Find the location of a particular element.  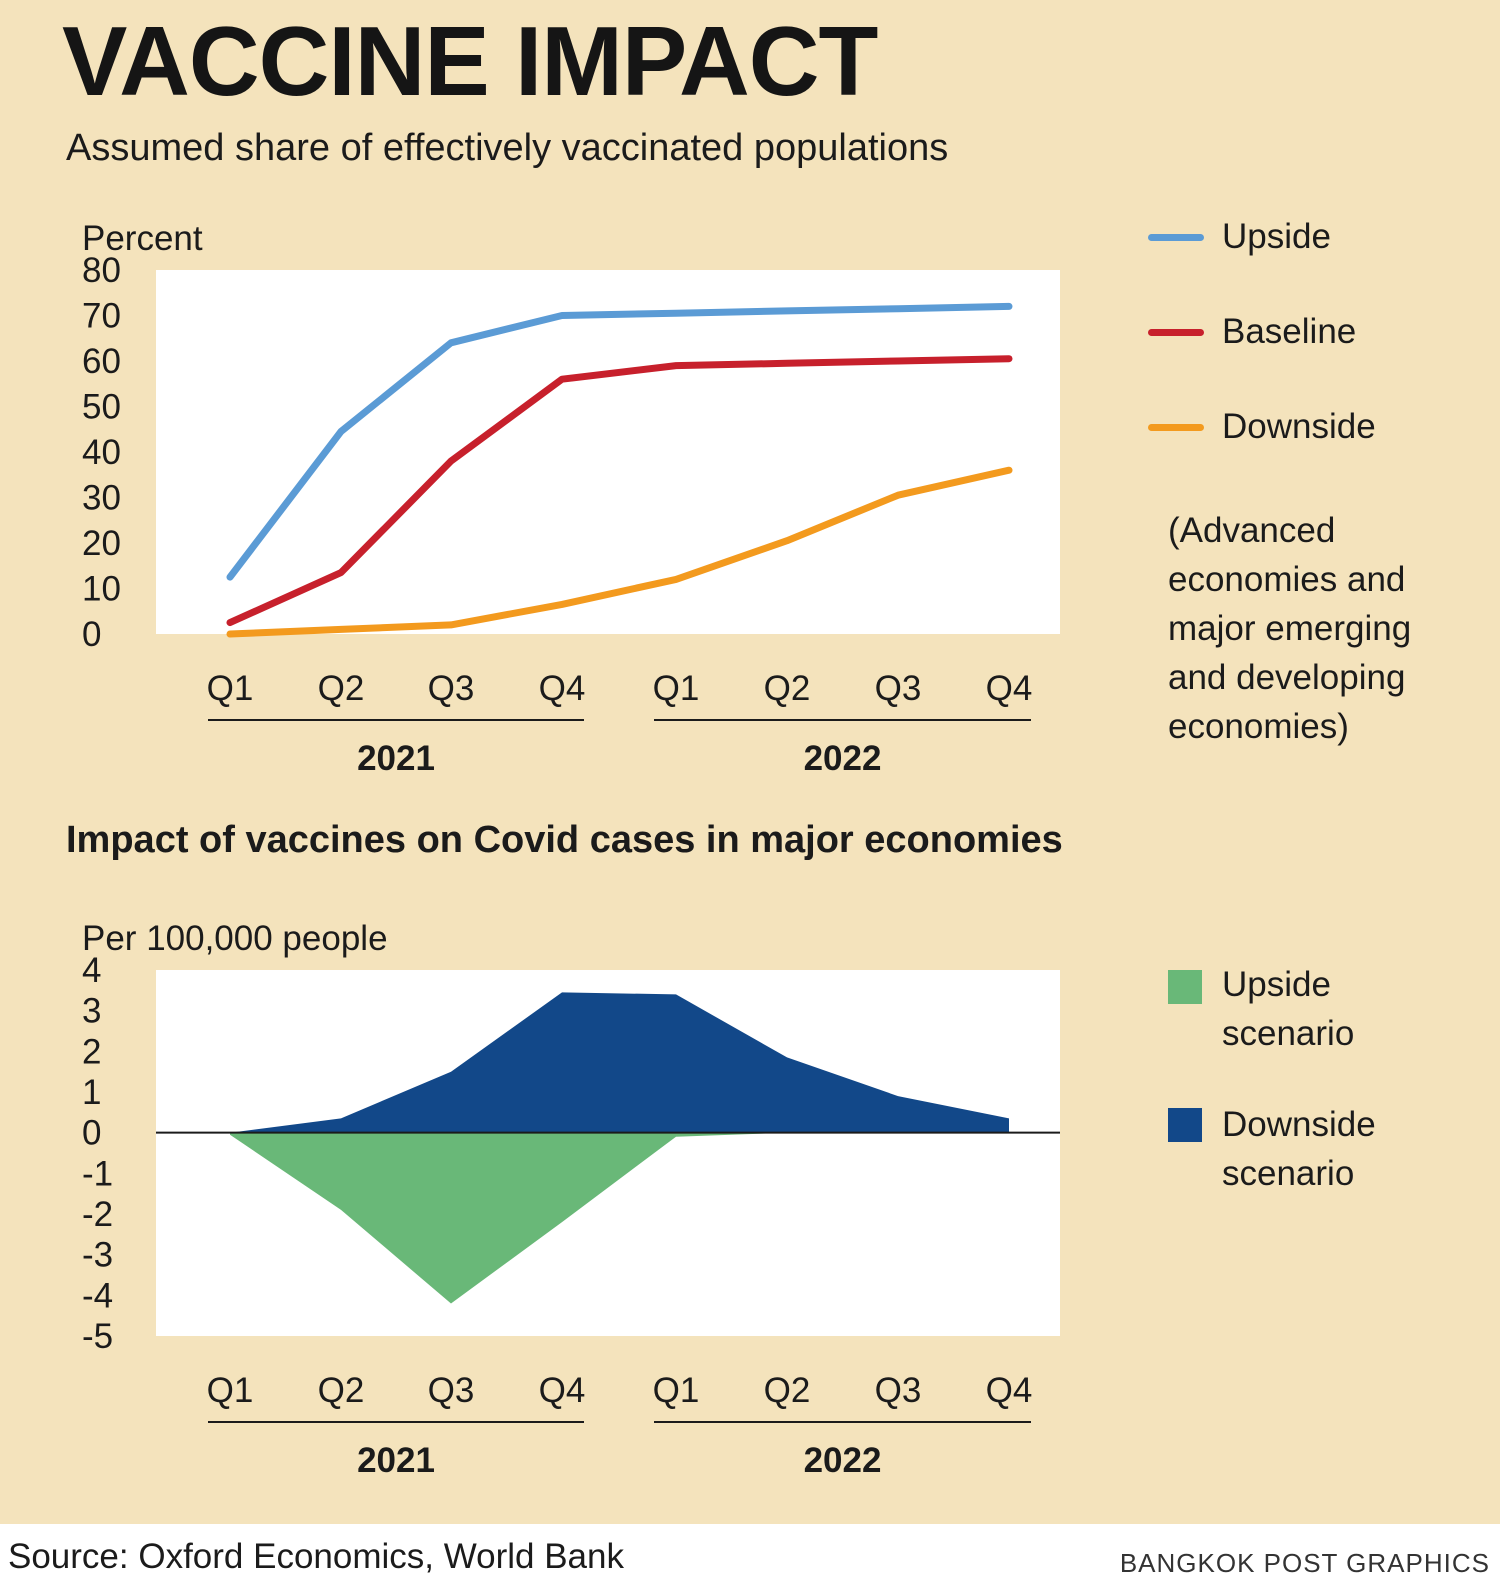

legend-label-downside: Downside is located at coordinates (1299, 426).